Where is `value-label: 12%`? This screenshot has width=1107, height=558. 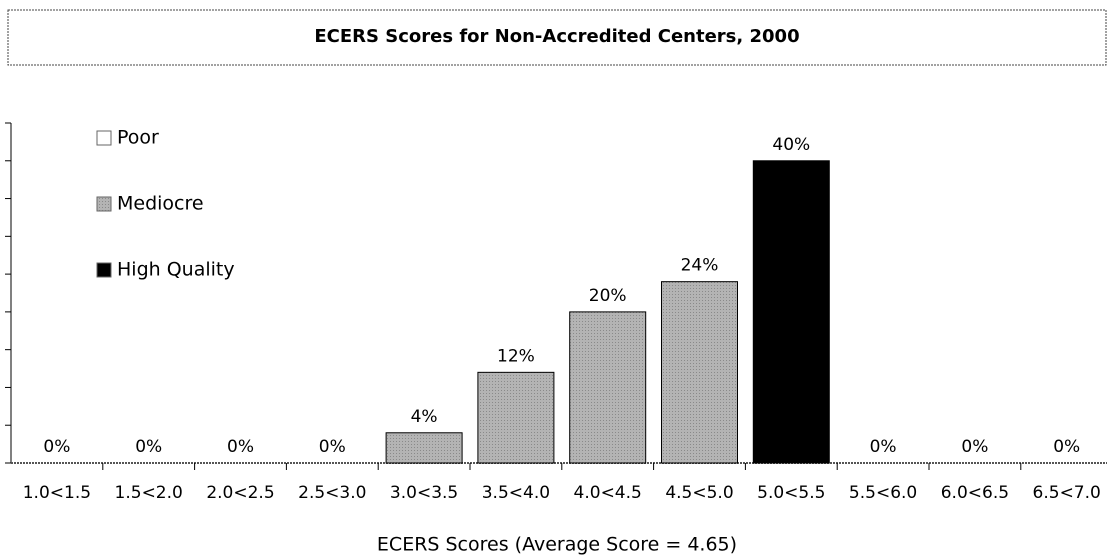 value-label: 12% is located at coordinates (516, 356).